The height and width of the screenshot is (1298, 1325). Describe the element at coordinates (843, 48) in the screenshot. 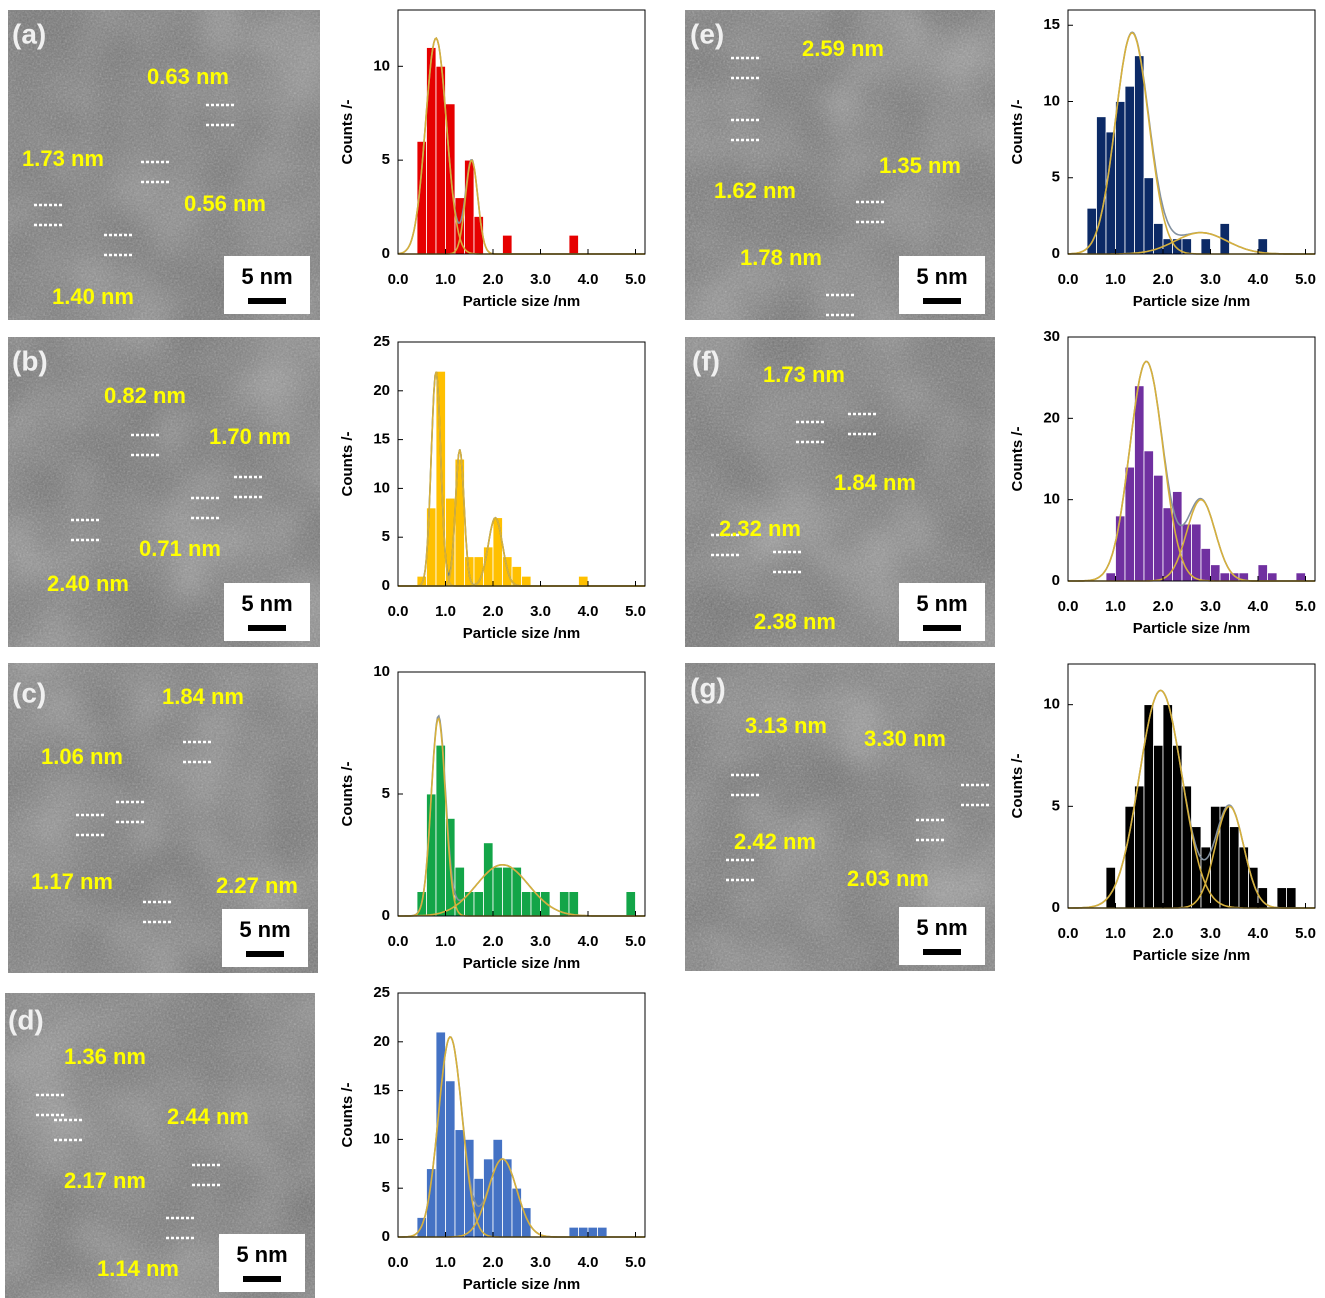

I see `measurement-label: 2.59 nm` at that location.